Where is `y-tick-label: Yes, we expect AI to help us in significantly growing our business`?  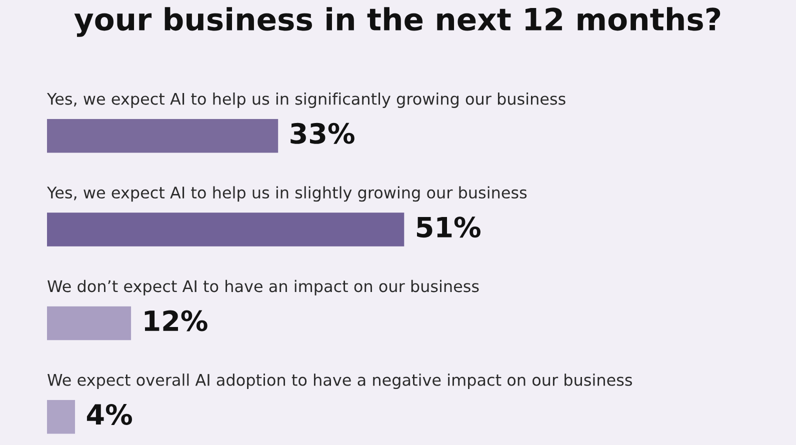 y-tick-label: Yes, we expect AI to help us in significantly growing our business is located at coordinates (306, 100).